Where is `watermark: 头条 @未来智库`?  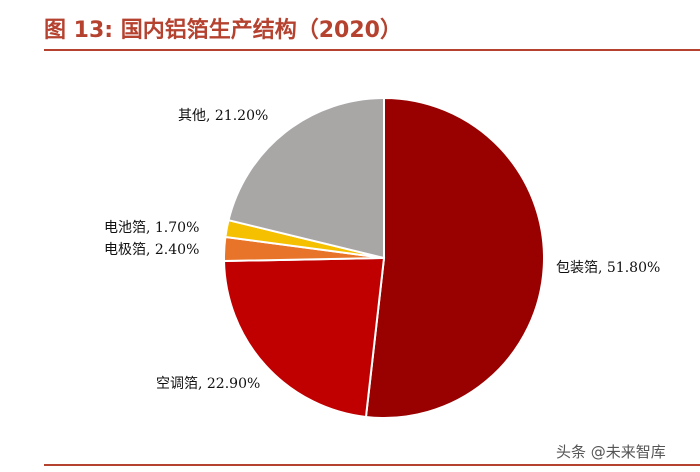
watermark: 头条 @未来智库 is located at coordinates (611, 452).